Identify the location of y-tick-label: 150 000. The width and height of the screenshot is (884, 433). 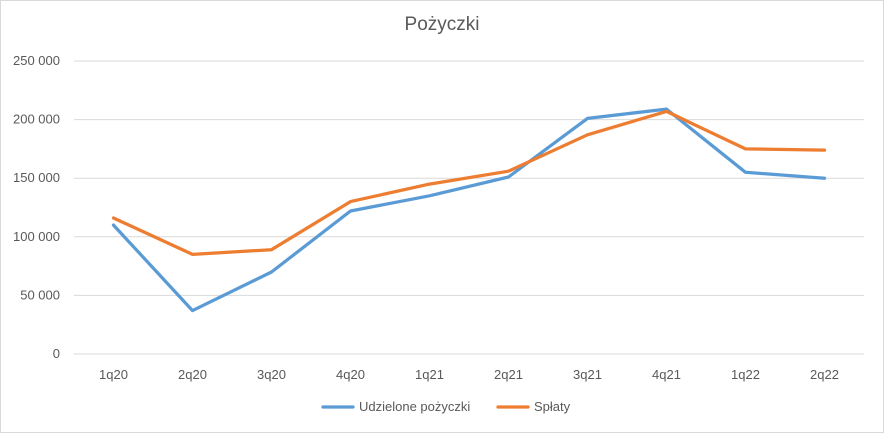
(36, 177).